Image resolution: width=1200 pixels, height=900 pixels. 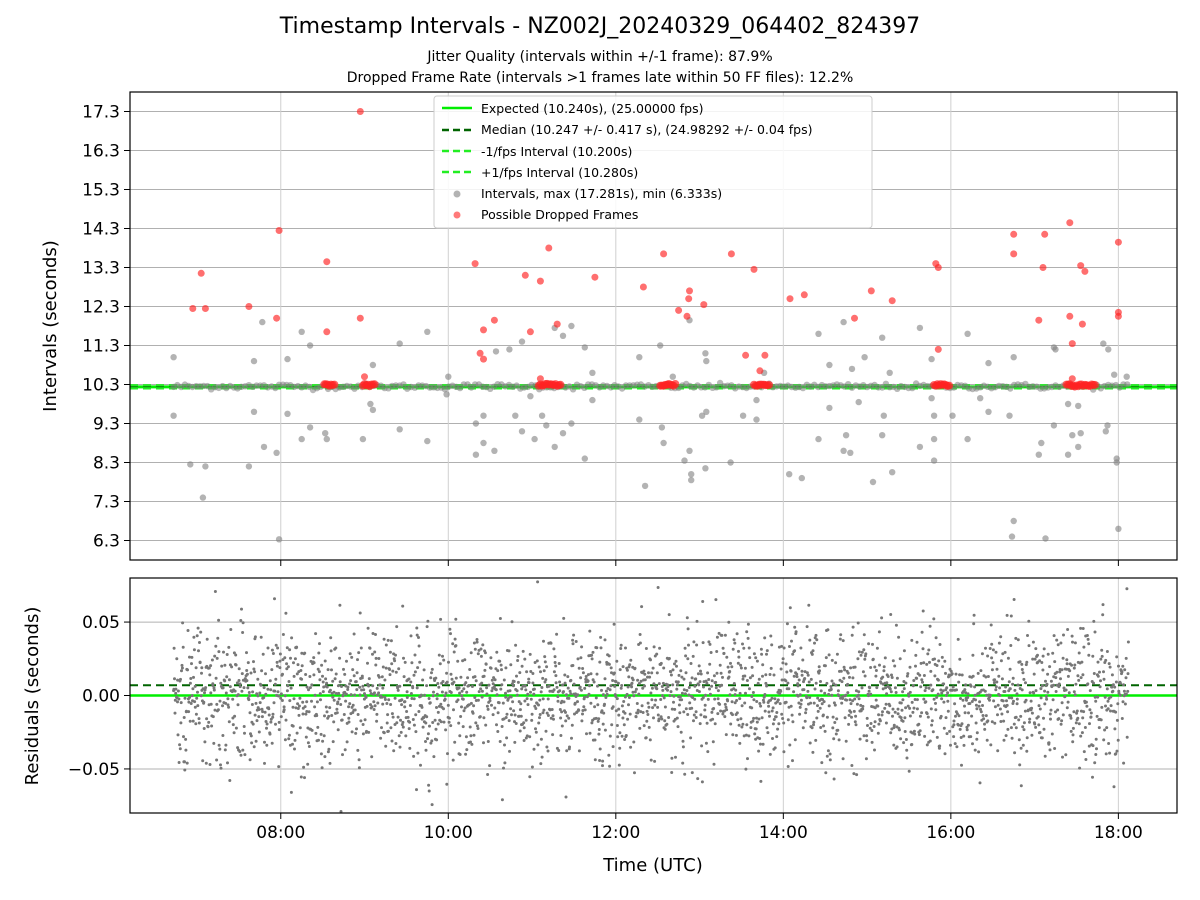 I want to click on x-tick-label: 08:00, so click(x=280, y=833).